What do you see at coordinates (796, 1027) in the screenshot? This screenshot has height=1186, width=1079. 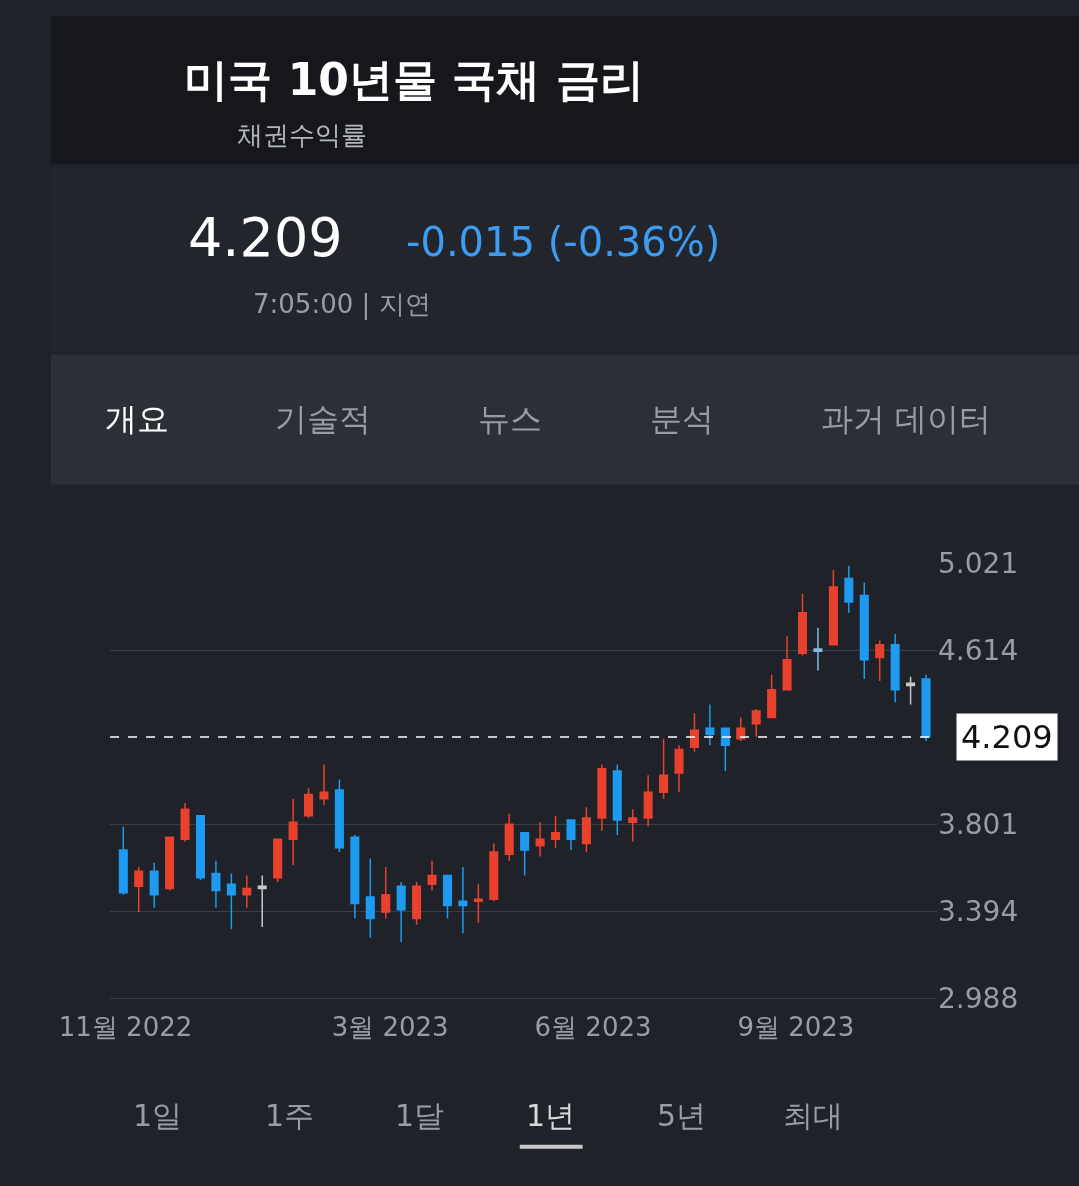 I see `x-tick-label: 9월 2023` at bounding box center [796, 1027].